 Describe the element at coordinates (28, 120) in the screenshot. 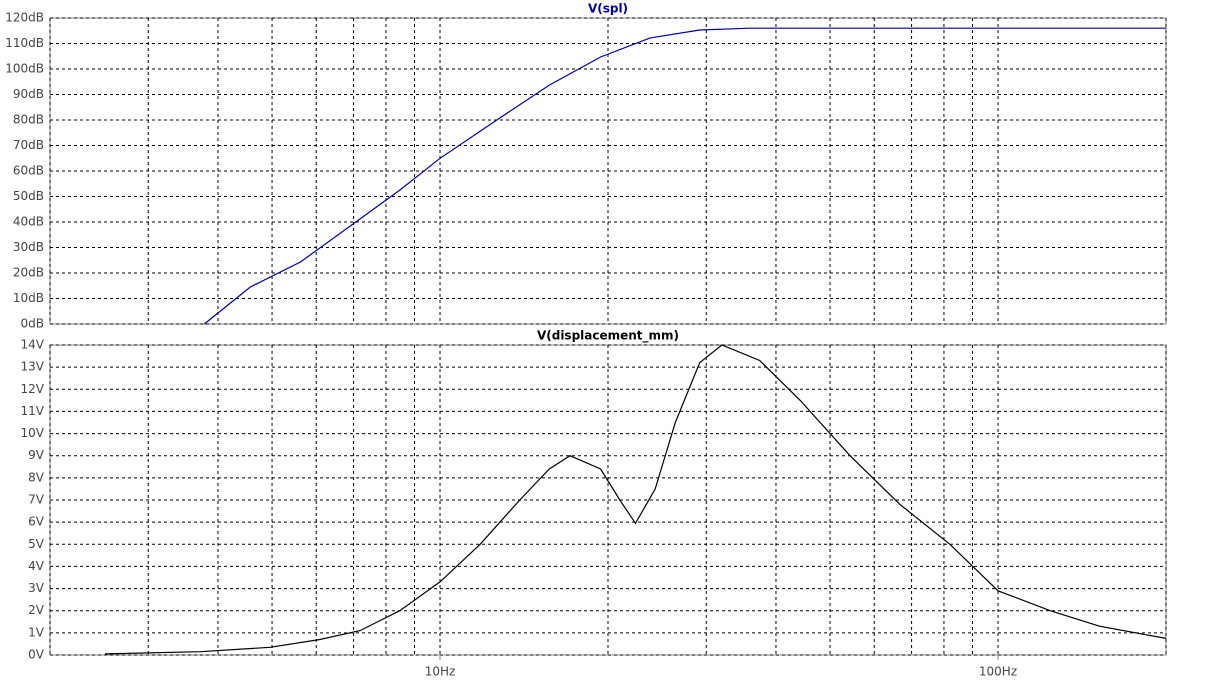

I see `y-tick-label: 80dB` at that location.